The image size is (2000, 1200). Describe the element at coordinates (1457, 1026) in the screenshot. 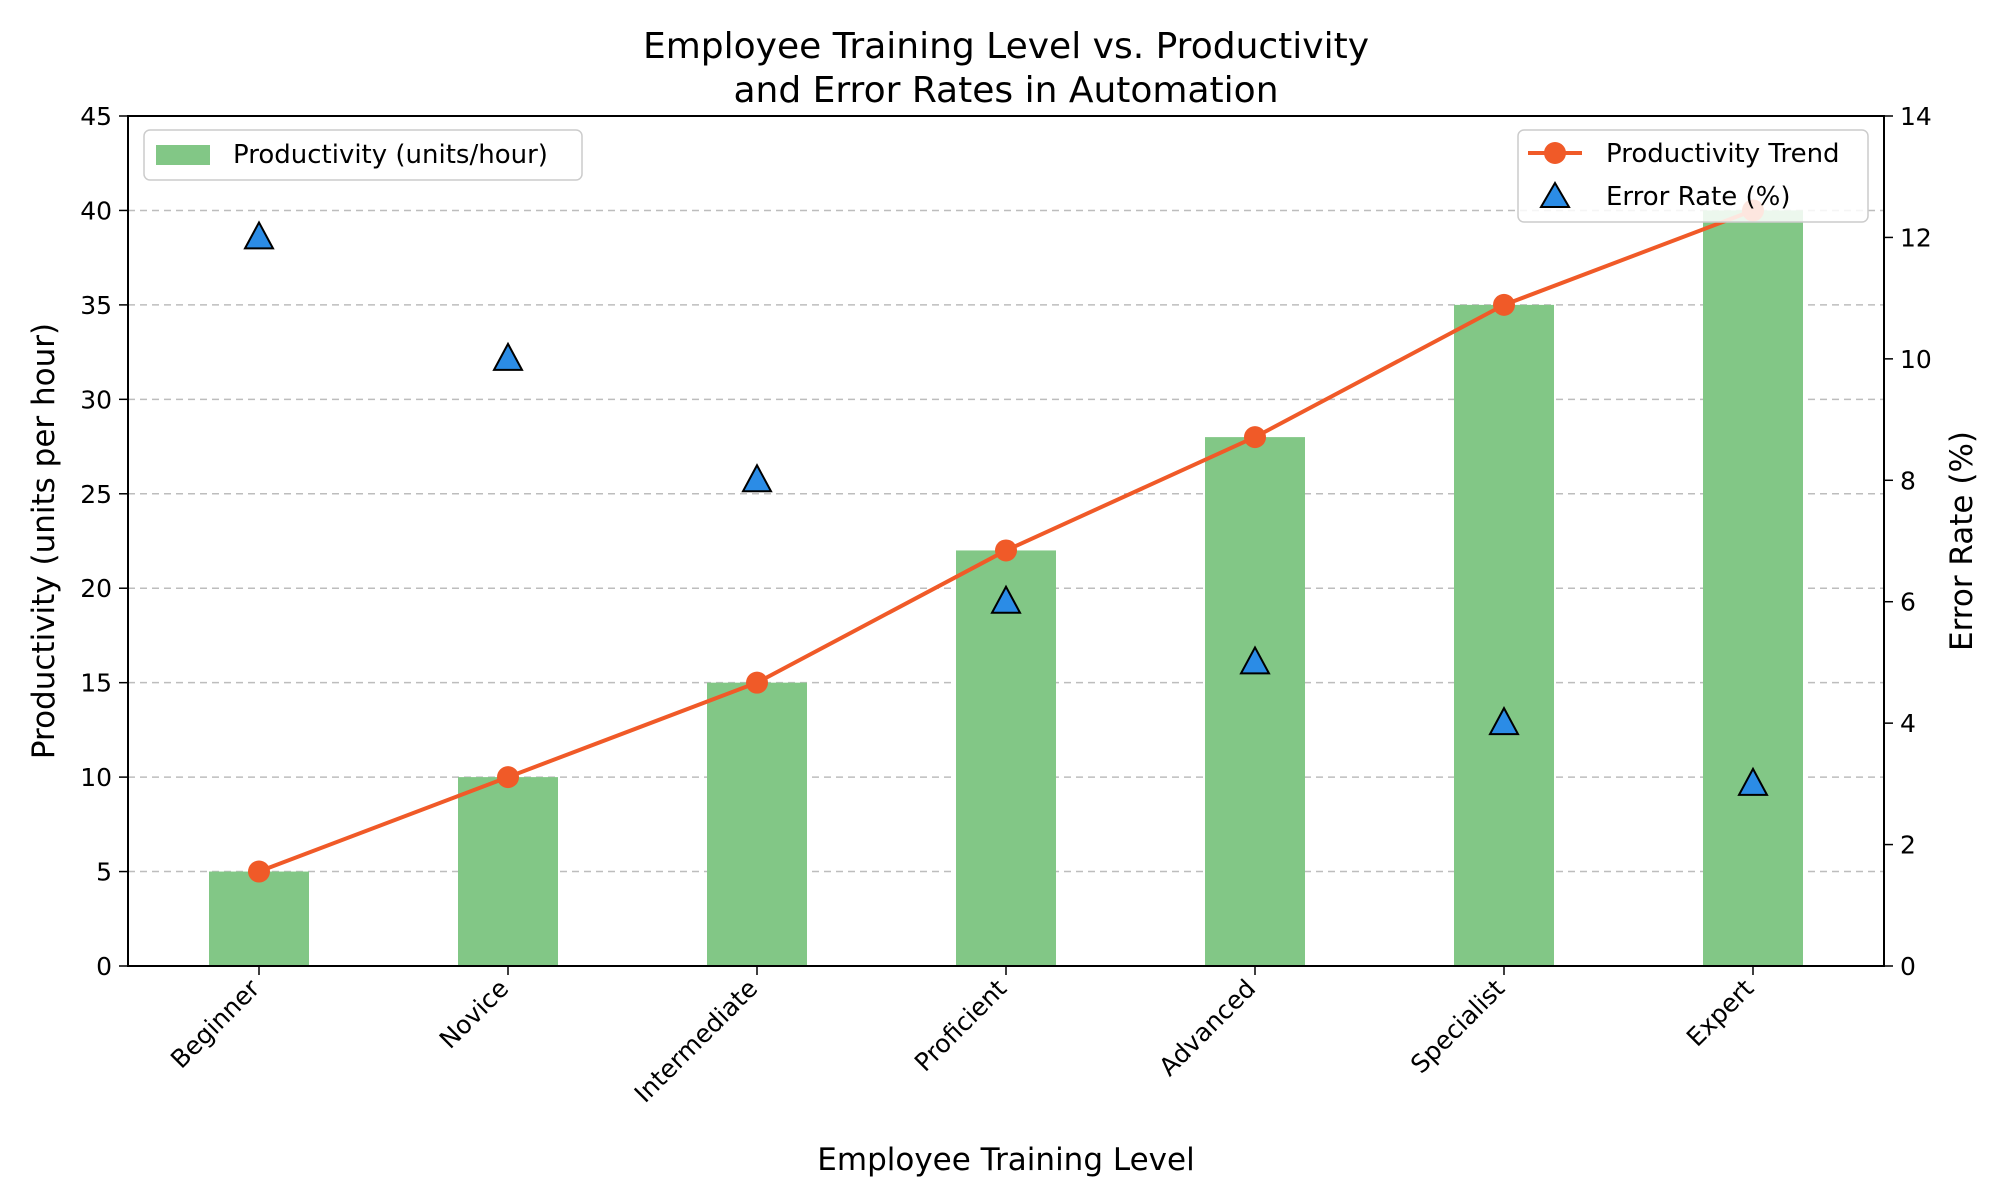

I see `x-tick-label-specialist: Specialist` at that location.